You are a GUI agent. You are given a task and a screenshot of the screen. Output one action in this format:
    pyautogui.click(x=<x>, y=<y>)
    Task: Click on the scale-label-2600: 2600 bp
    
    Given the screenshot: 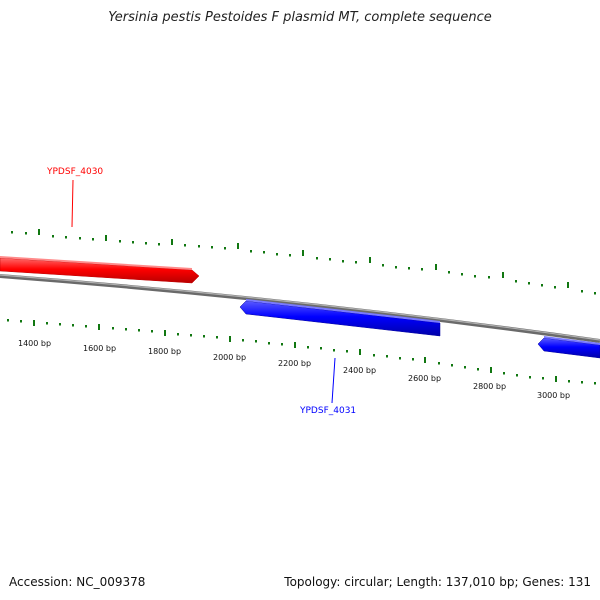 What is the action you would take?
    pyautogui.click(x=424, y=378)
    